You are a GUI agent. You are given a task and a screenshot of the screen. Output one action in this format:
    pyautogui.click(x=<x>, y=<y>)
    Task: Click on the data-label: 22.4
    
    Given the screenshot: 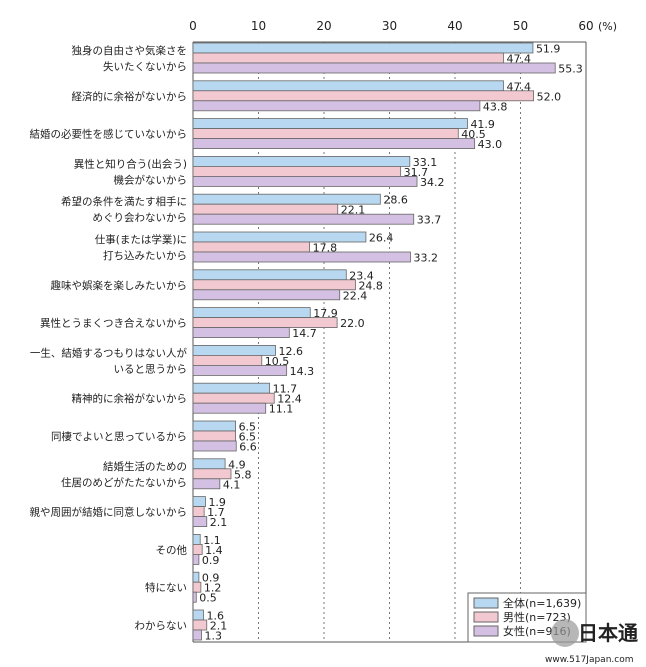 What is the action you would take?
    pyautogui.click(x=355, y=295)
    